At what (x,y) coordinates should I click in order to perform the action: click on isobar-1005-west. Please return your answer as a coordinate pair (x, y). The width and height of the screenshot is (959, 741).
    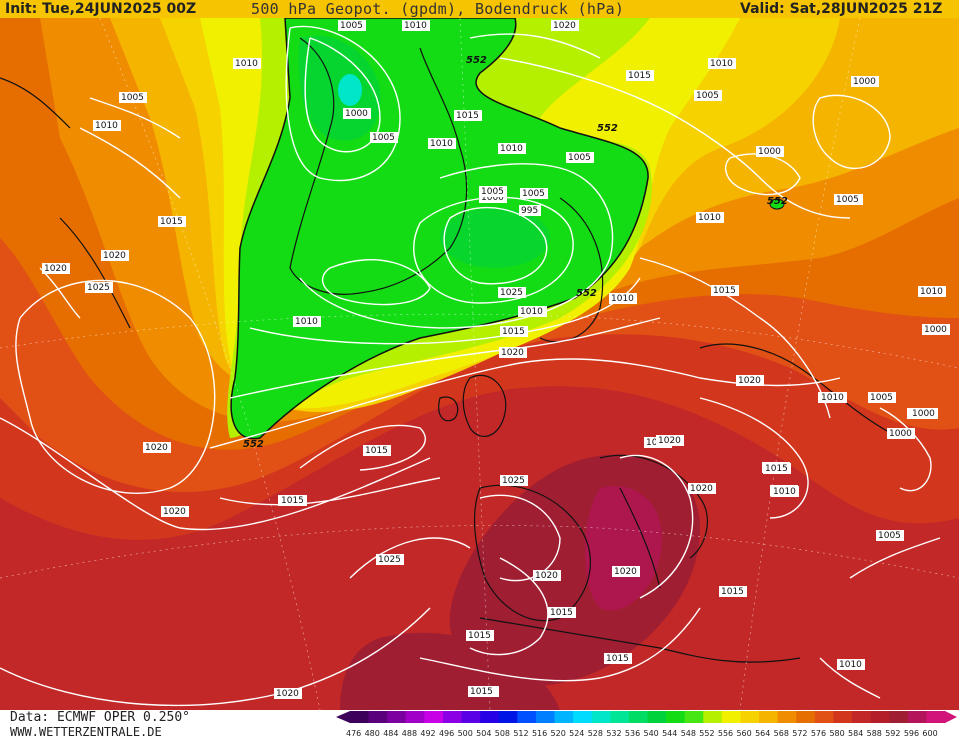
    Looking at the image, I should click on (343, 103).